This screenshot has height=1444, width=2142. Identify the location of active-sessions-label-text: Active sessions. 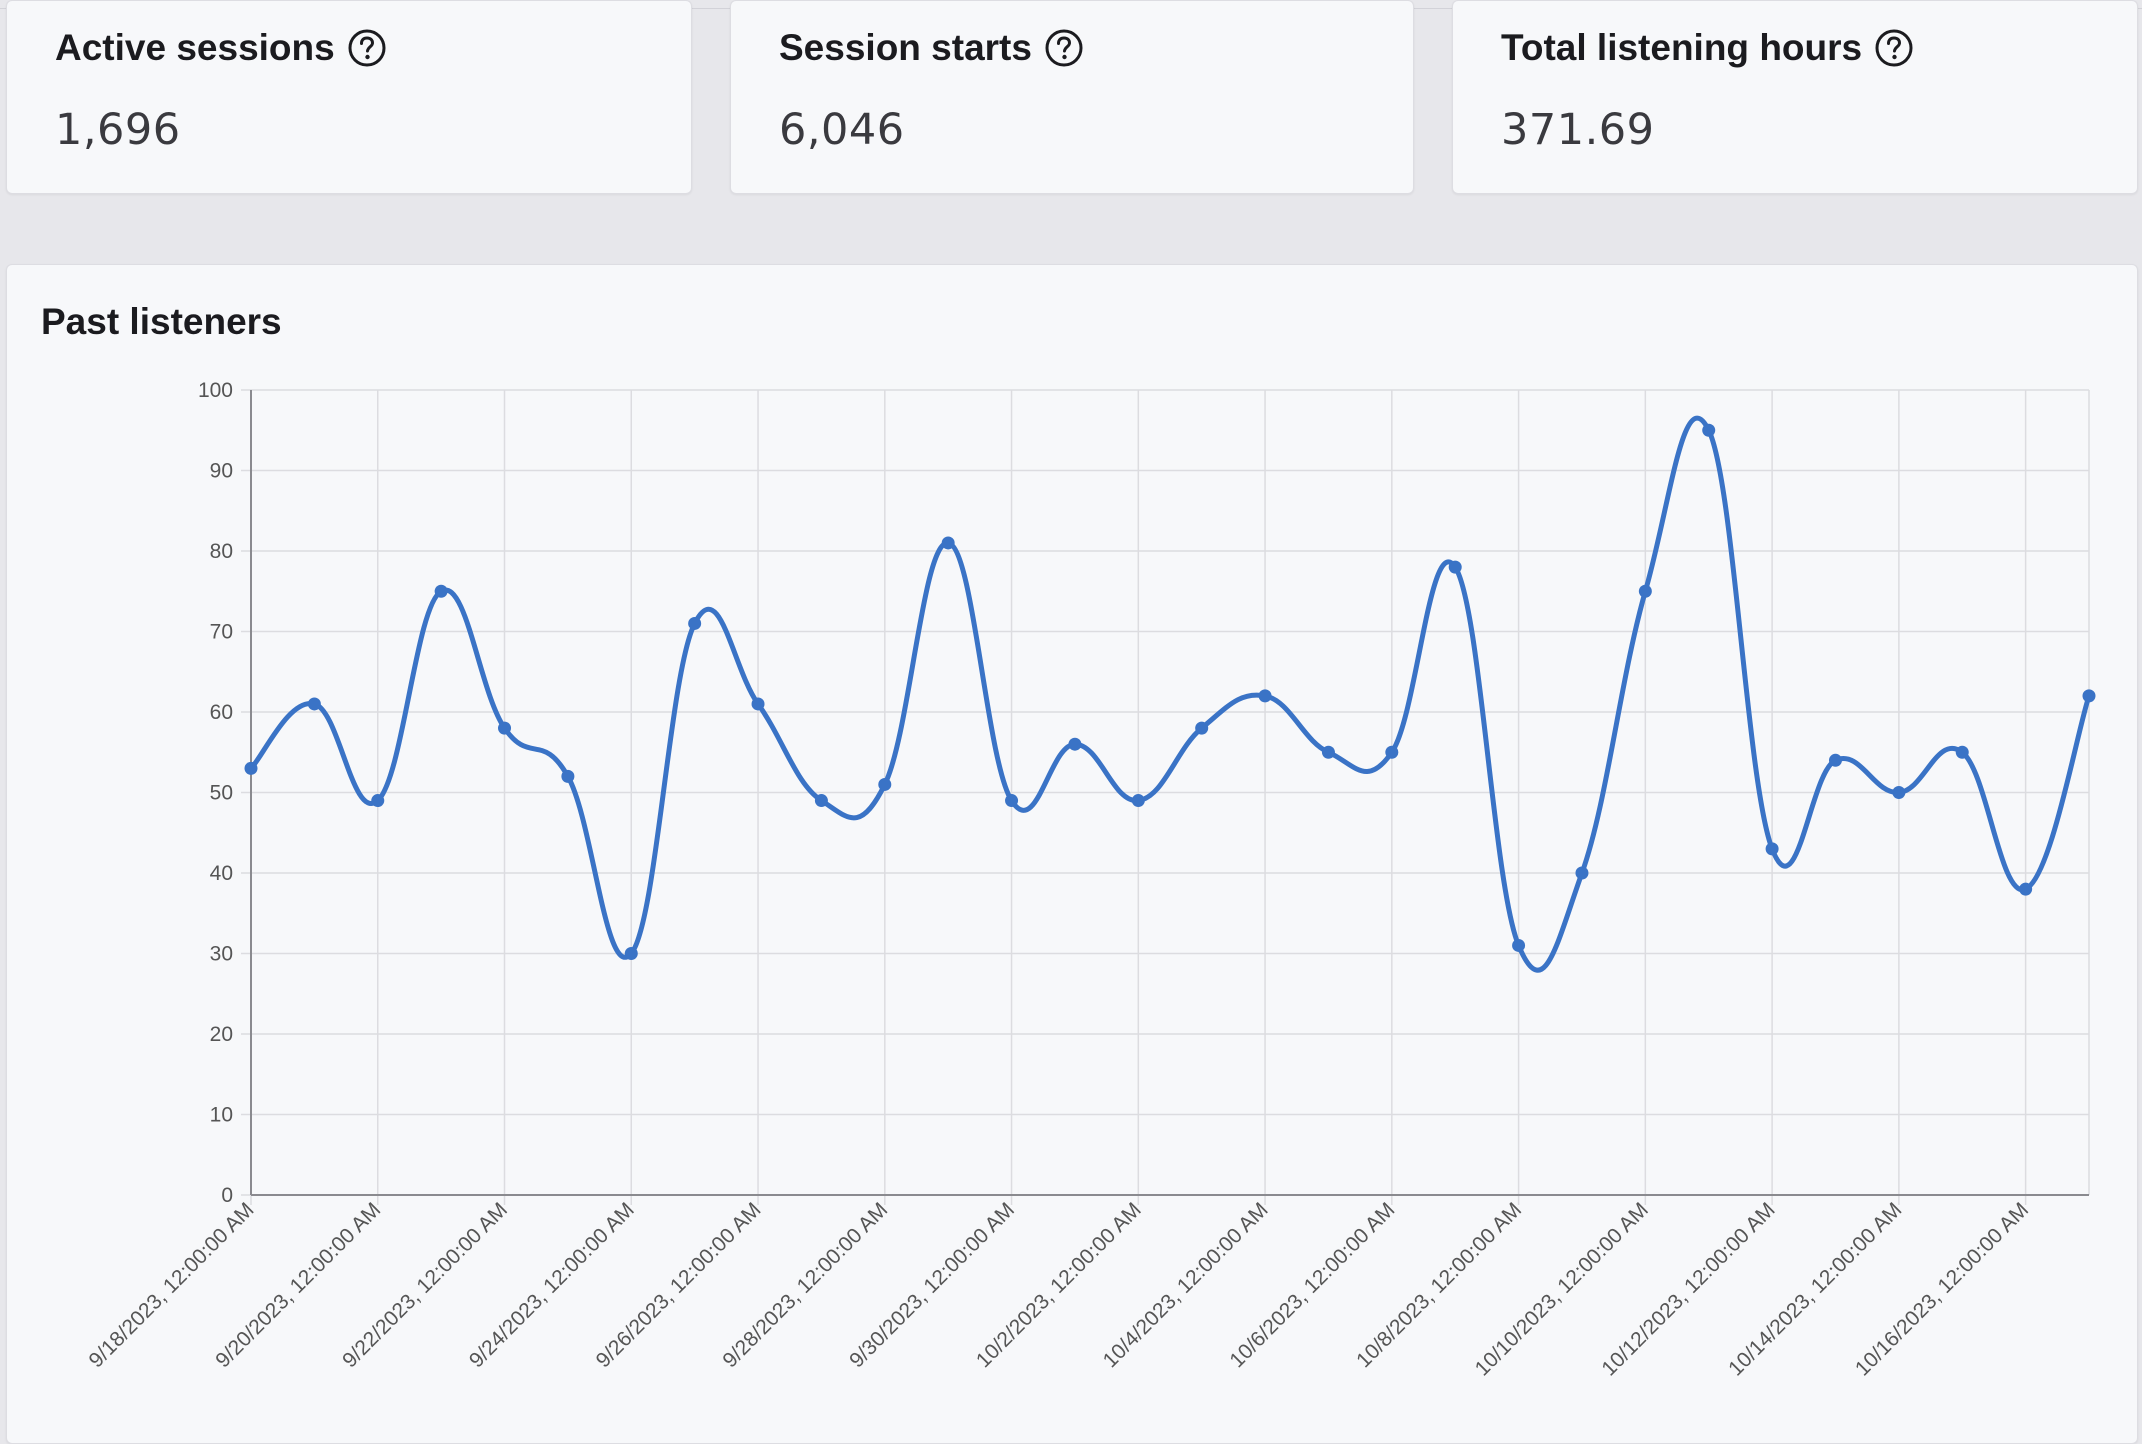
(195, 47).